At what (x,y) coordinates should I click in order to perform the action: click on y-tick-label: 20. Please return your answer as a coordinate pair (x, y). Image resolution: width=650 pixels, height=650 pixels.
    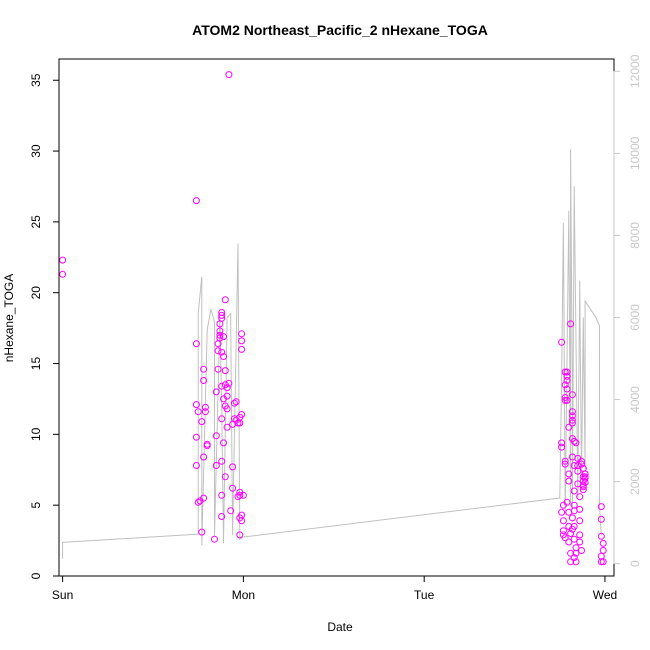
    Looking at the image, I should click on (36, 293).